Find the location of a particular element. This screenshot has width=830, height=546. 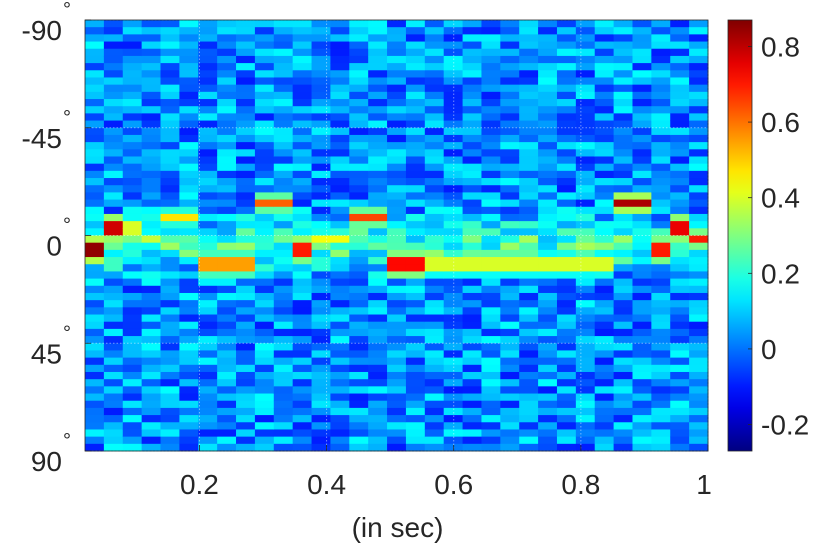

y-tick-label: 90 is located at coordinates (46, 461).